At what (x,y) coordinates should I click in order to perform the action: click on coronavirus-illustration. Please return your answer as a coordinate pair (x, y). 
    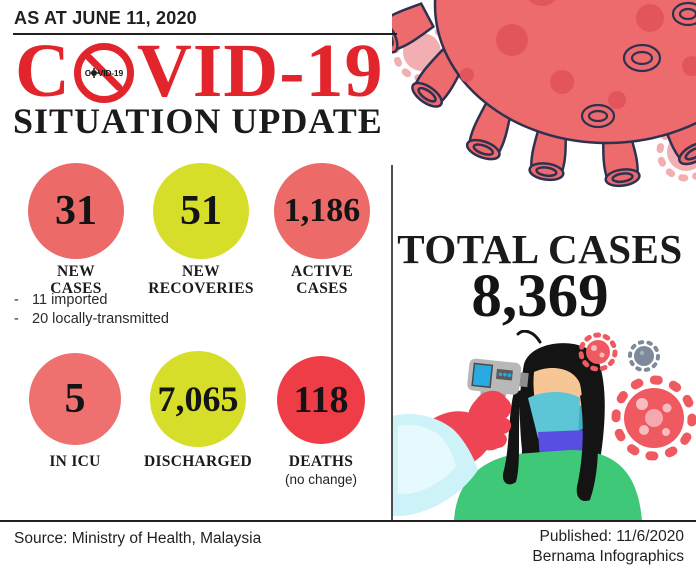
    Looking at the image, I should click on (544, 94).